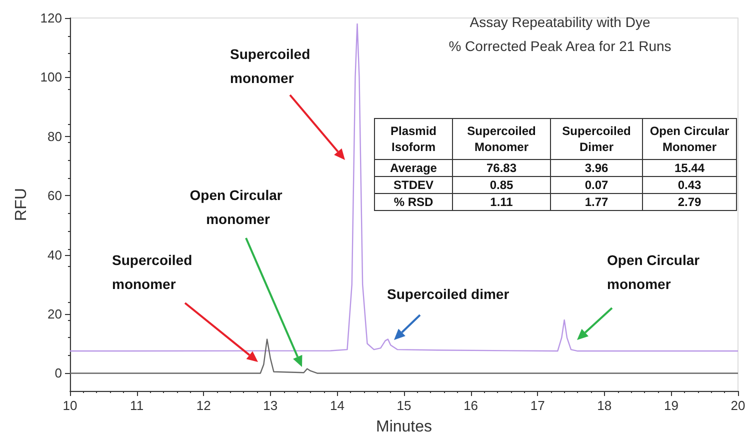 This screenshot has width=756, height=440. I want to click on annotation: Plasmid Isoform, so click(413, 139).